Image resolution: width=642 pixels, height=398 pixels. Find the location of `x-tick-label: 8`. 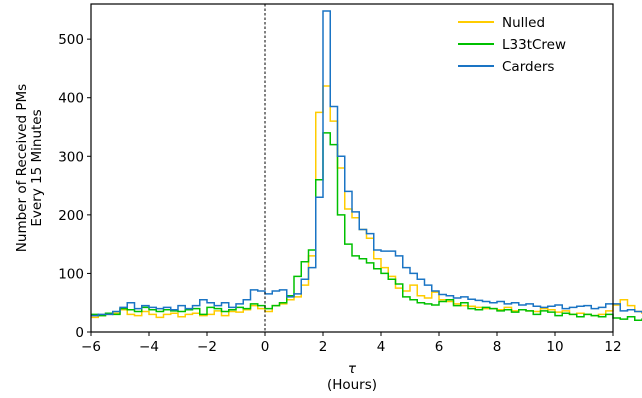

x-tick-label: 8 is located at coordinates (497, 347).